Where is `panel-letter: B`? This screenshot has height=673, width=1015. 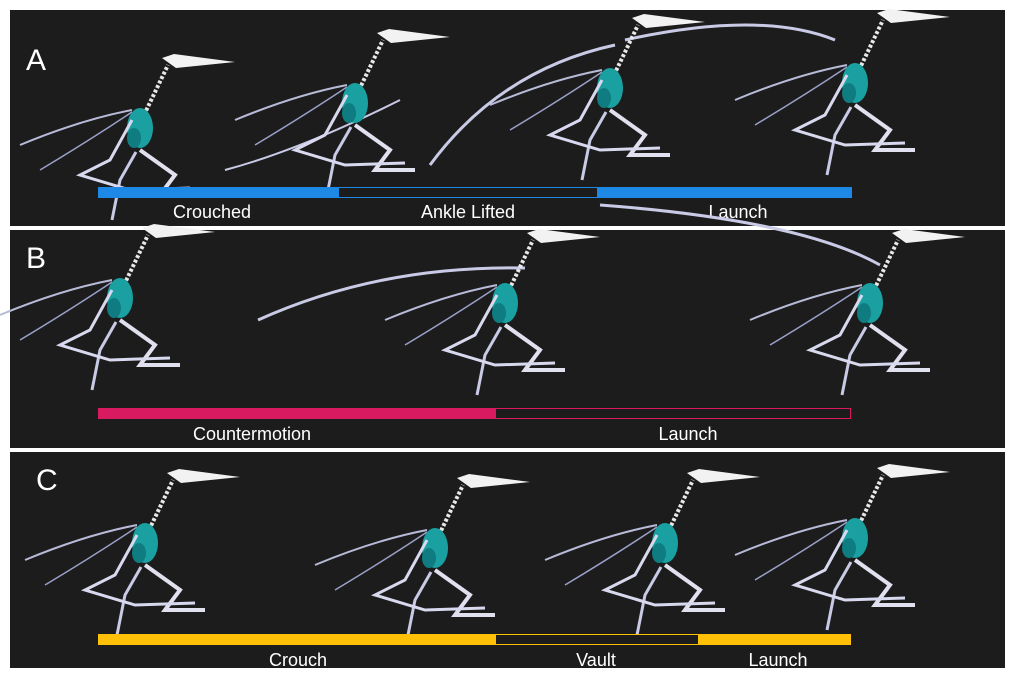
panel-letter: B is located at coordinates (36, 258).